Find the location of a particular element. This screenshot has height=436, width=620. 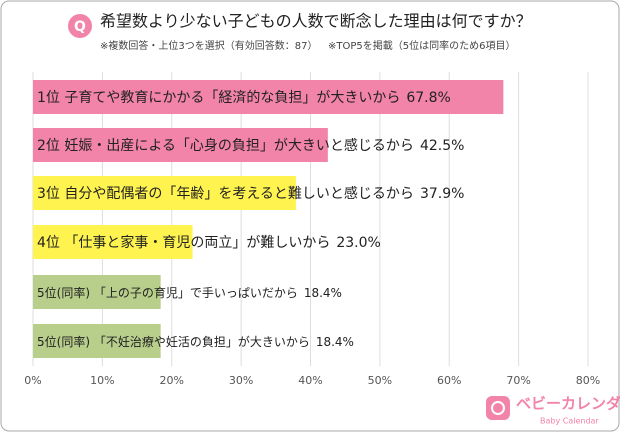

q-icon is located at coordinates (80, 26).